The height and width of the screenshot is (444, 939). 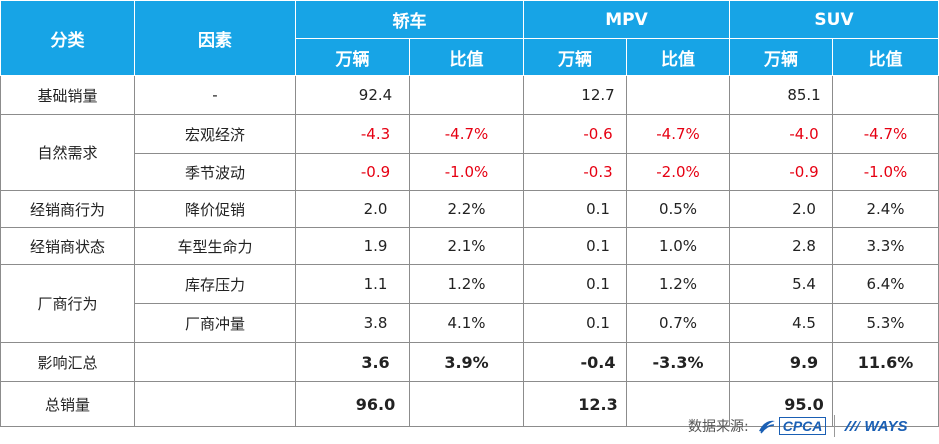 What do you see at coordinates (626, 19) in the screenshot?
I see `header-mpv: MPV` at bounding box center [626, 19].